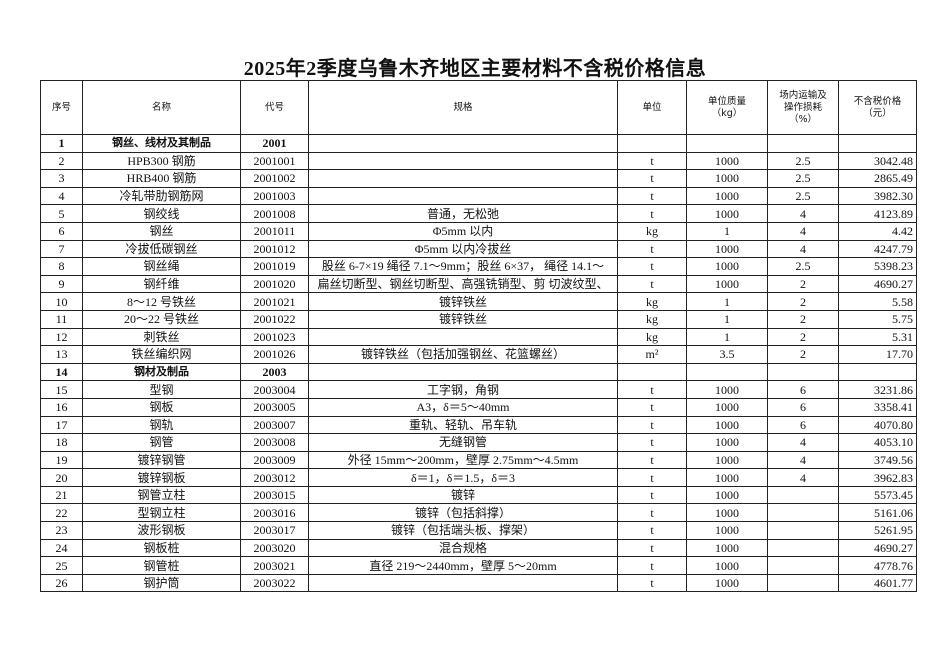 This screenshot has width=950, height=672. I want to click on cell-no: 4, so click(61, 196).